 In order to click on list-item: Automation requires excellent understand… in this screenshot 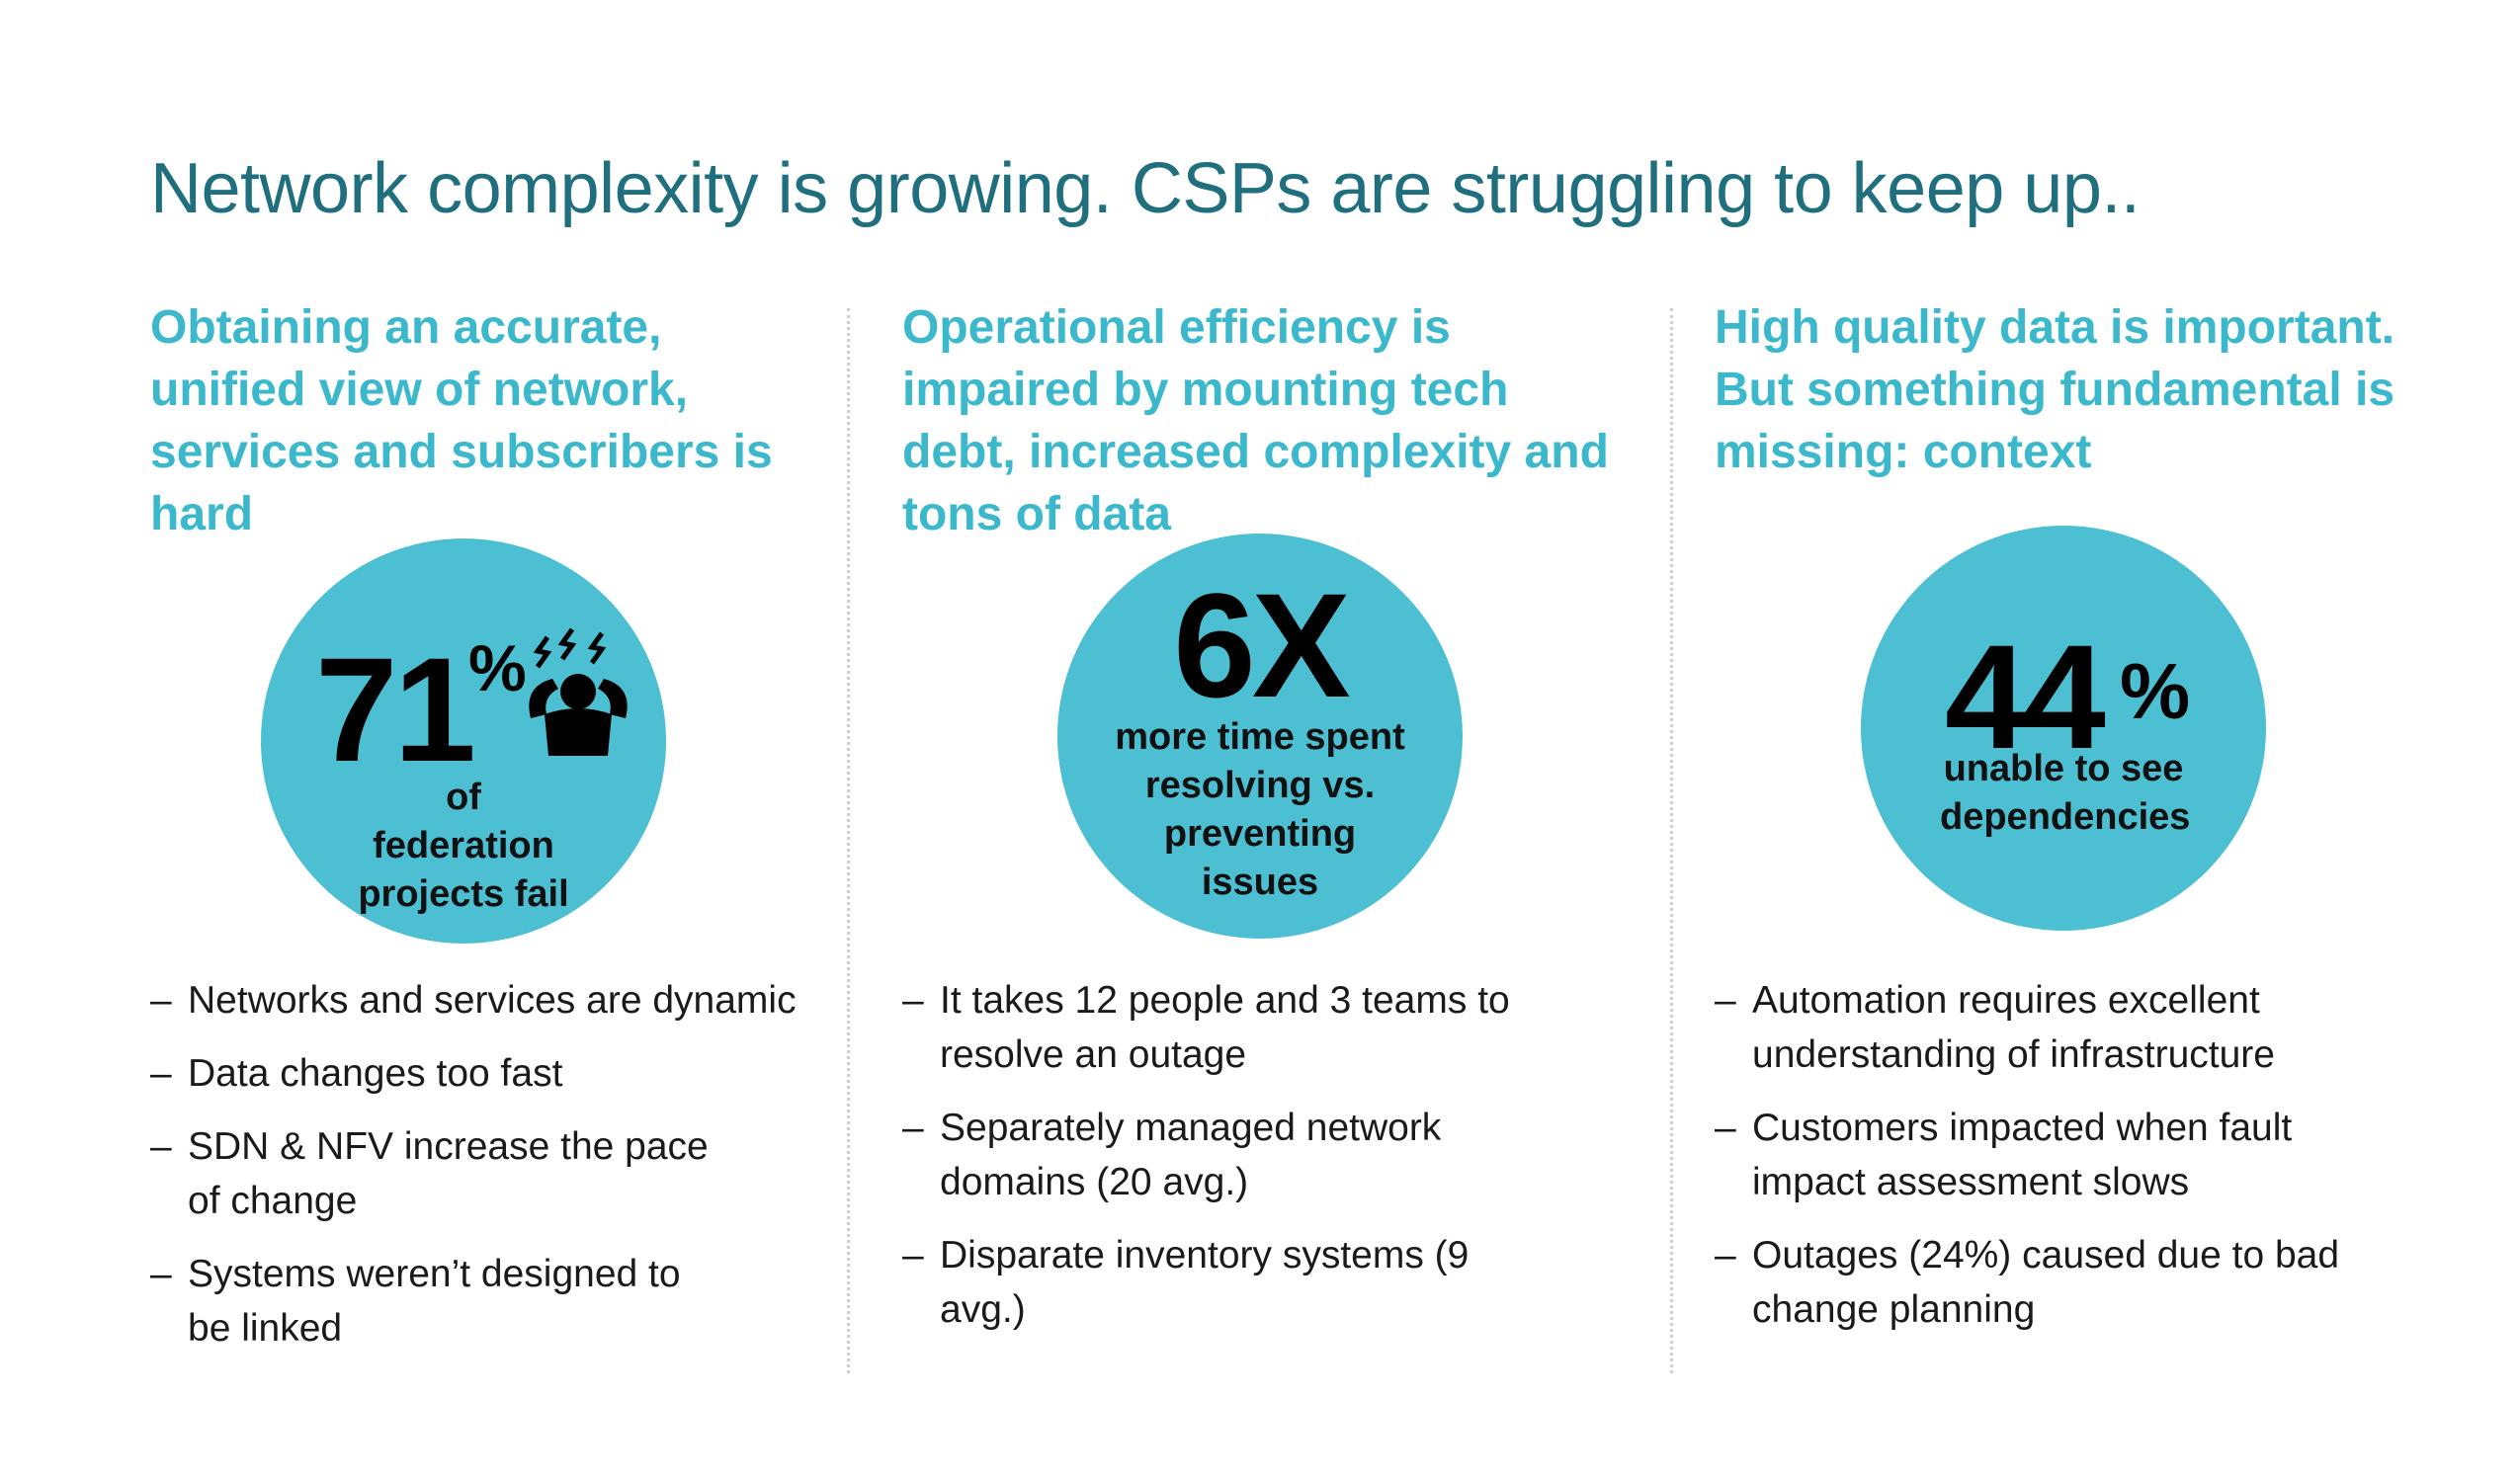, I will do `click(2030, 1027)`.